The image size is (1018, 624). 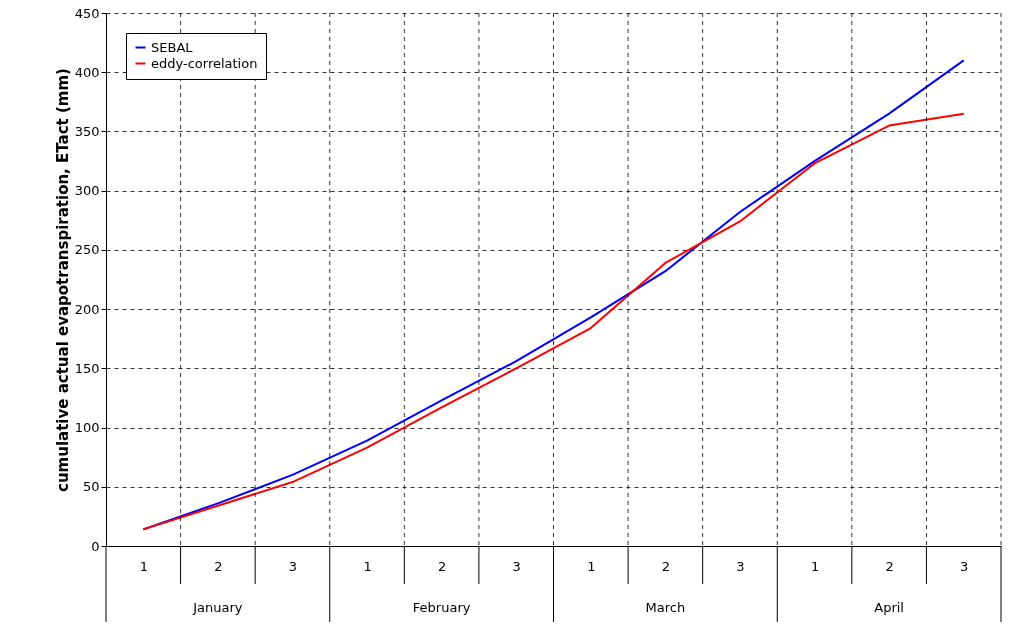 I want to click on y-axis-title: cumulative actual evapotranspiration, ETact (mm), so click(x=62, y=280).